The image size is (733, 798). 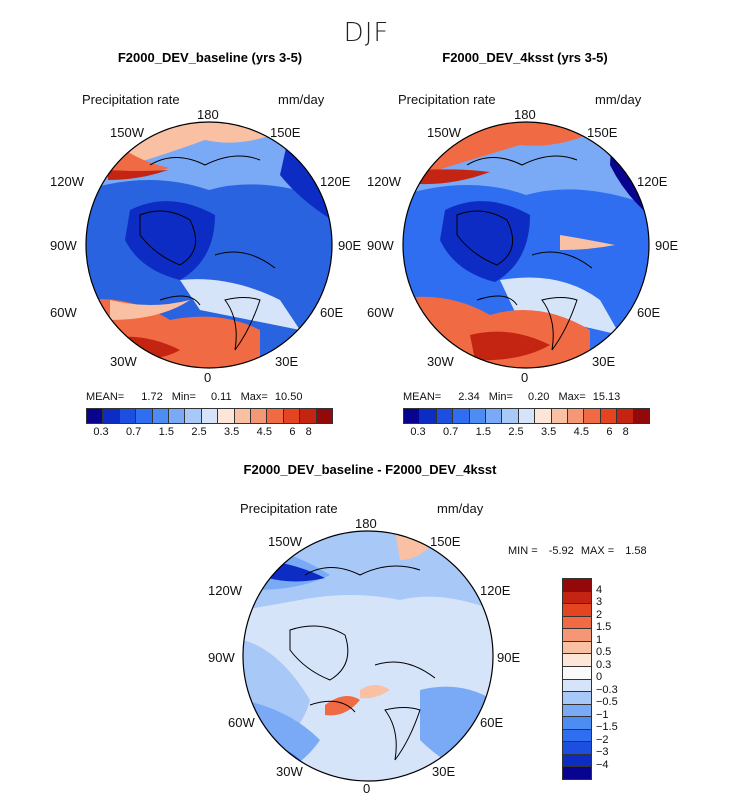 I want to click on lon-label-30e: 30E, so click(x=444, y=771).